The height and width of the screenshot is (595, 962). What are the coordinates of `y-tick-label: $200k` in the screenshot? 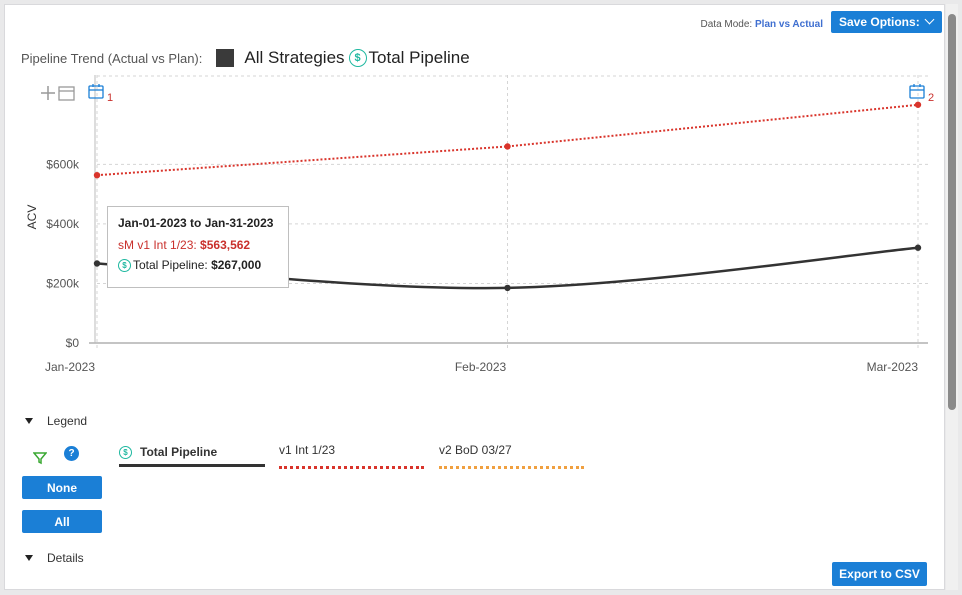 It's located at (63, 283).